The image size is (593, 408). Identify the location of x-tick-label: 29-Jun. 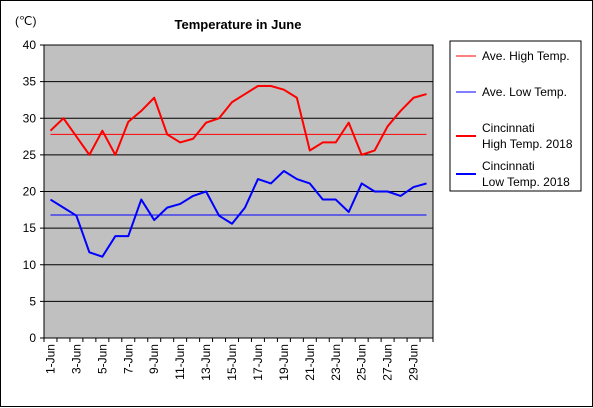
(414, 362).